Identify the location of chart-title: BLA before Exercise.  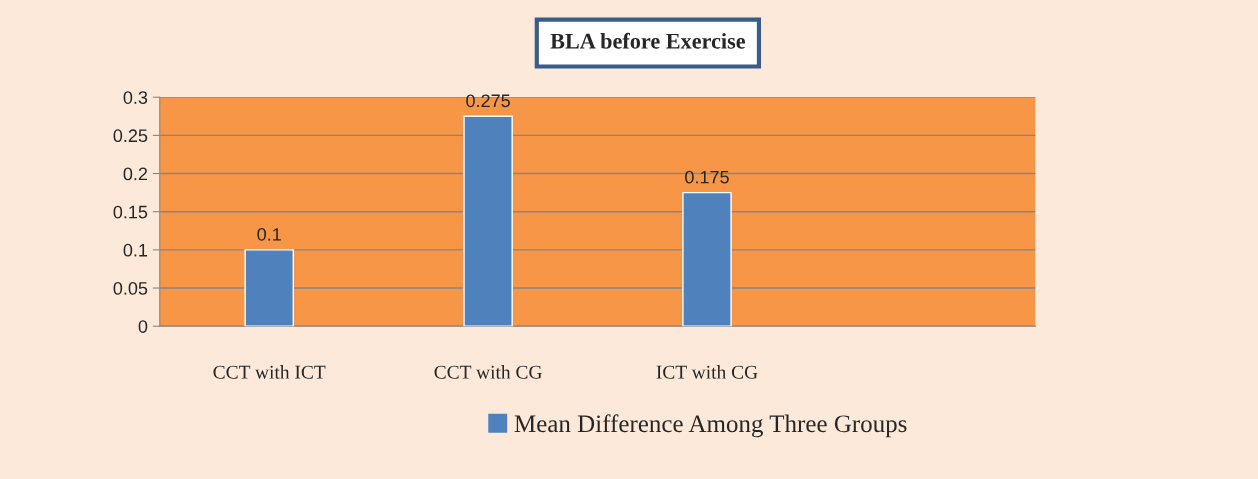
(648, 40).